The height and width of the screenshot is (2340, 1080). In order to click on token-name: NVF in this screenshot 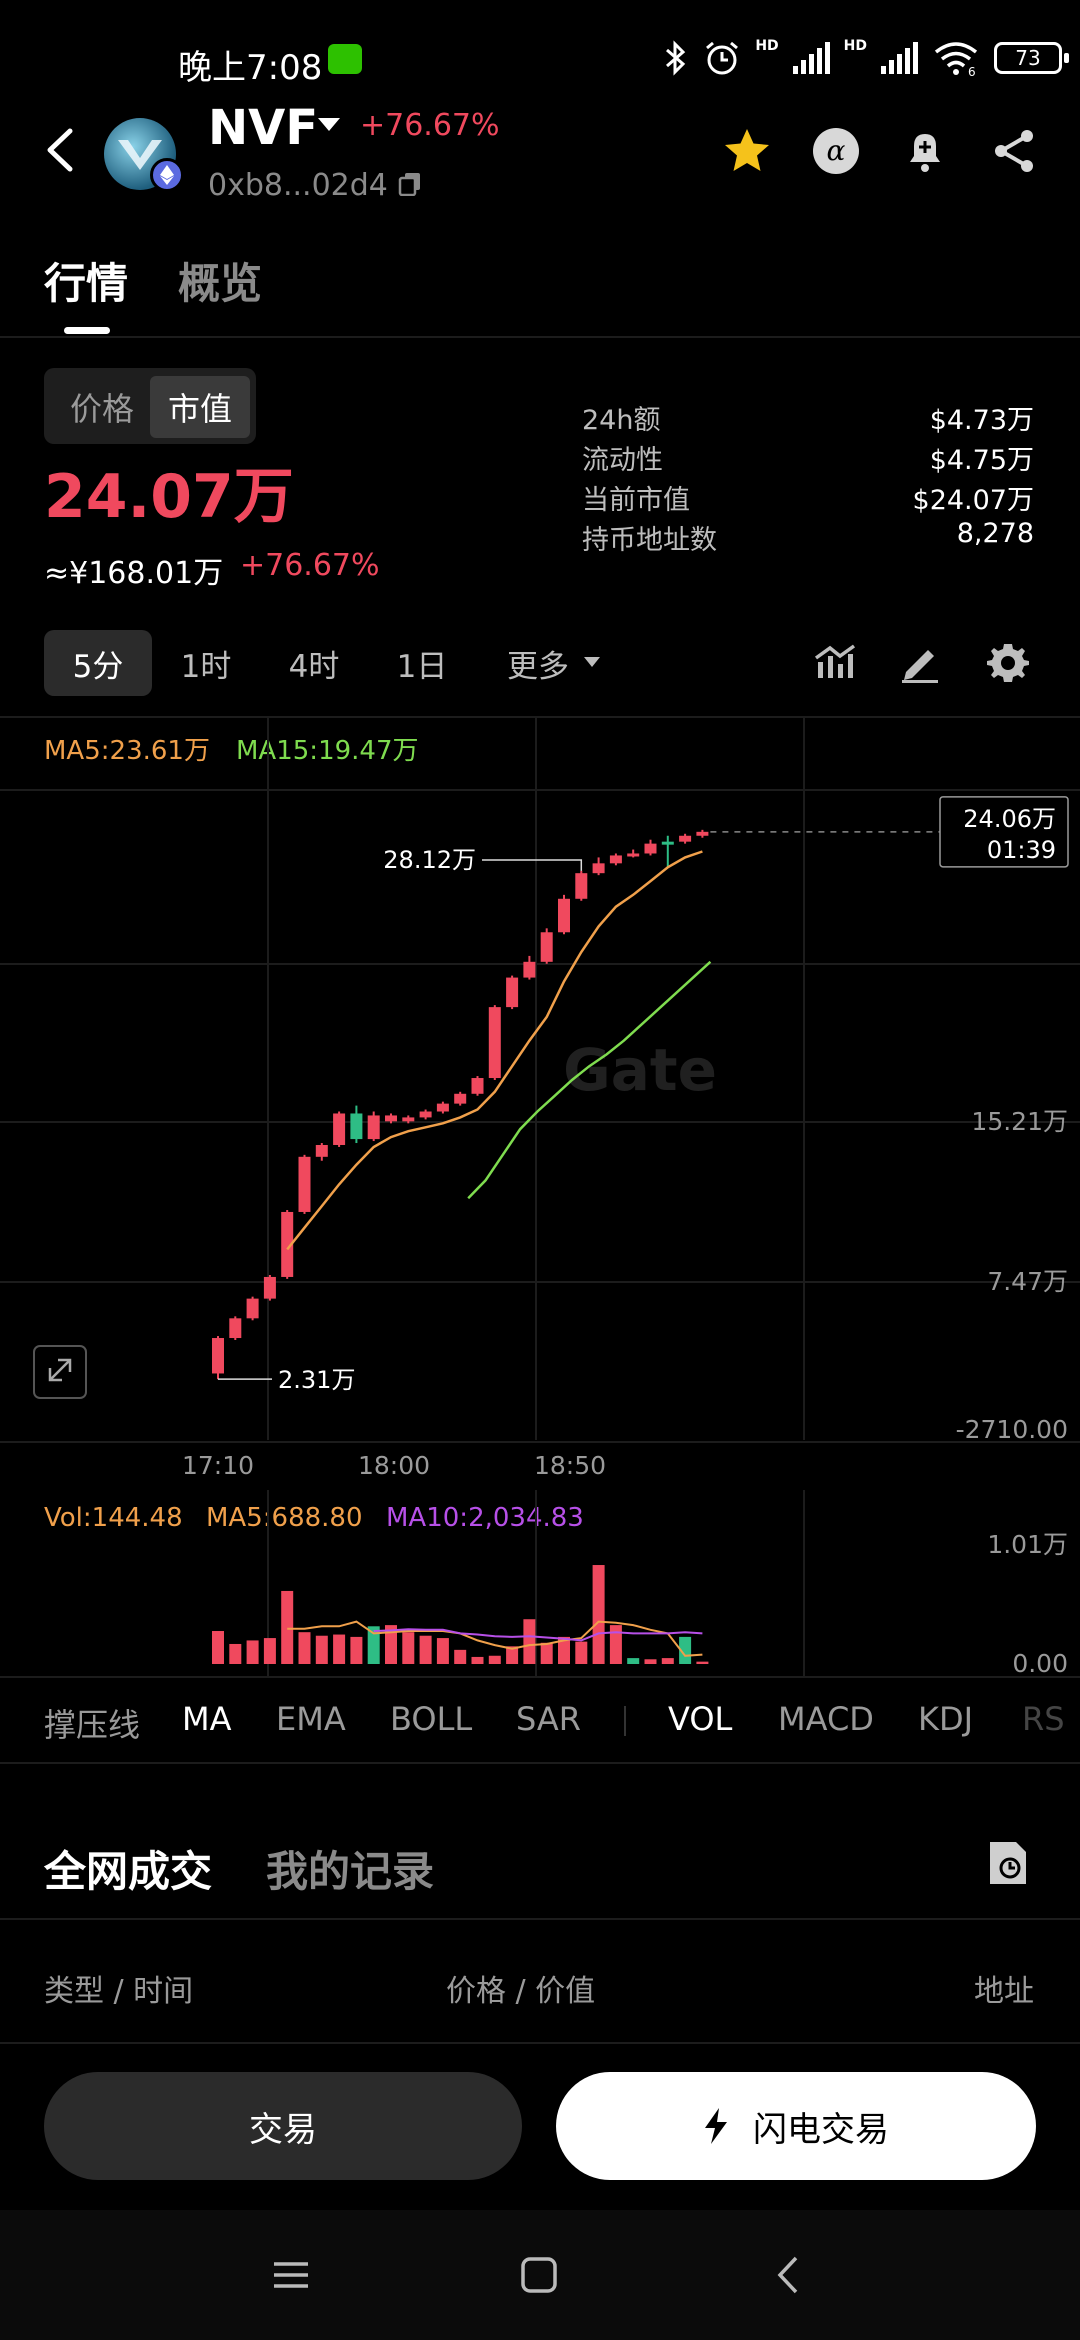, I will do `click(263, 128)`.